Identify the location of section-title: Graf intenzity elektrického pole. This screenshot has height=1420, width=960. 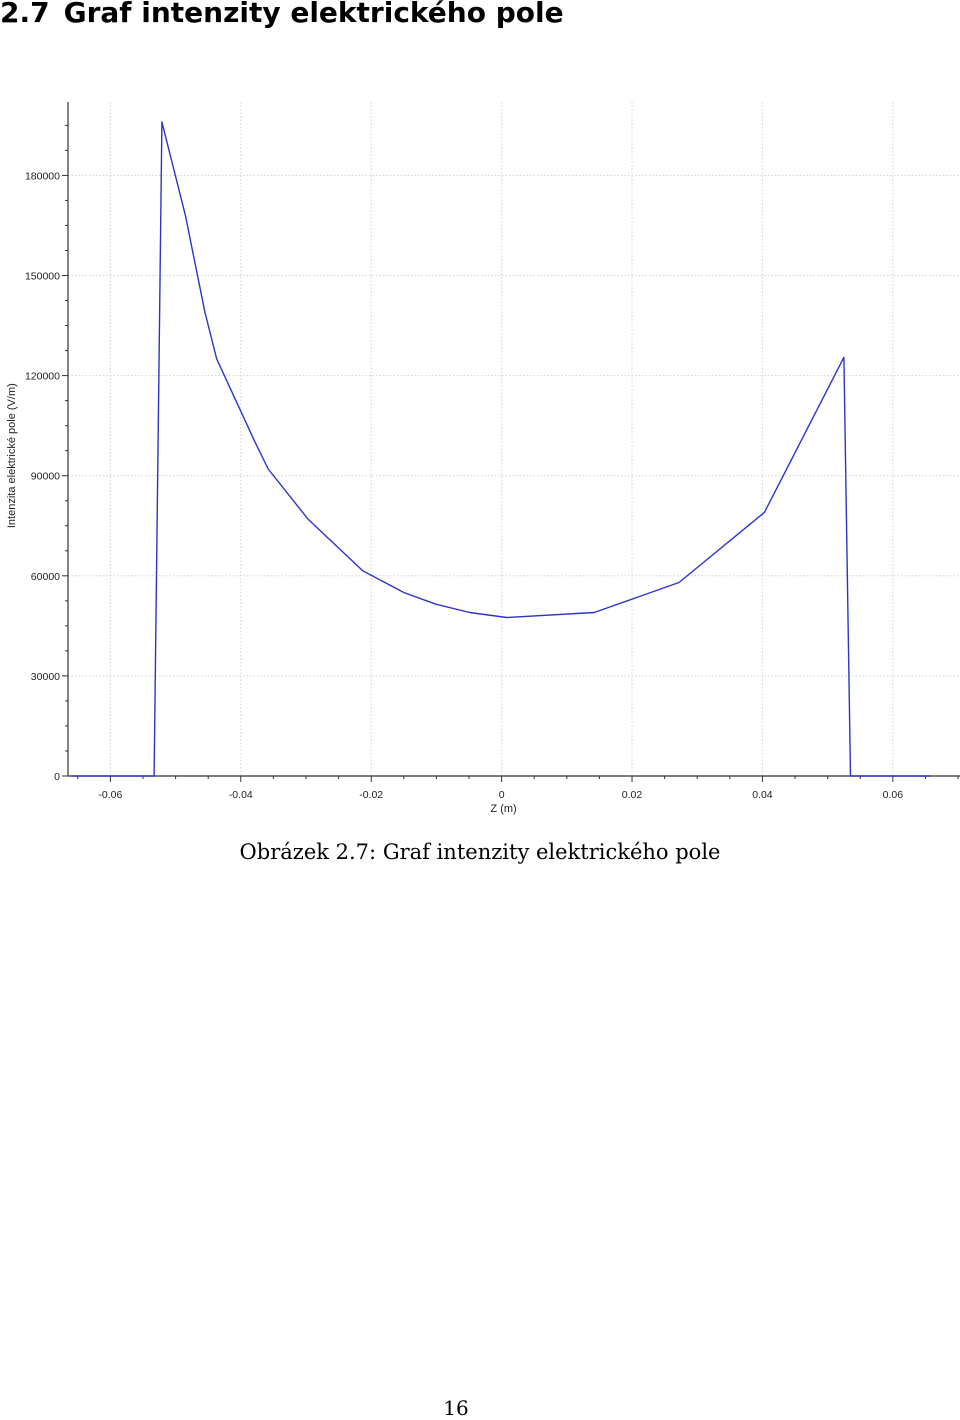
(313, 14).